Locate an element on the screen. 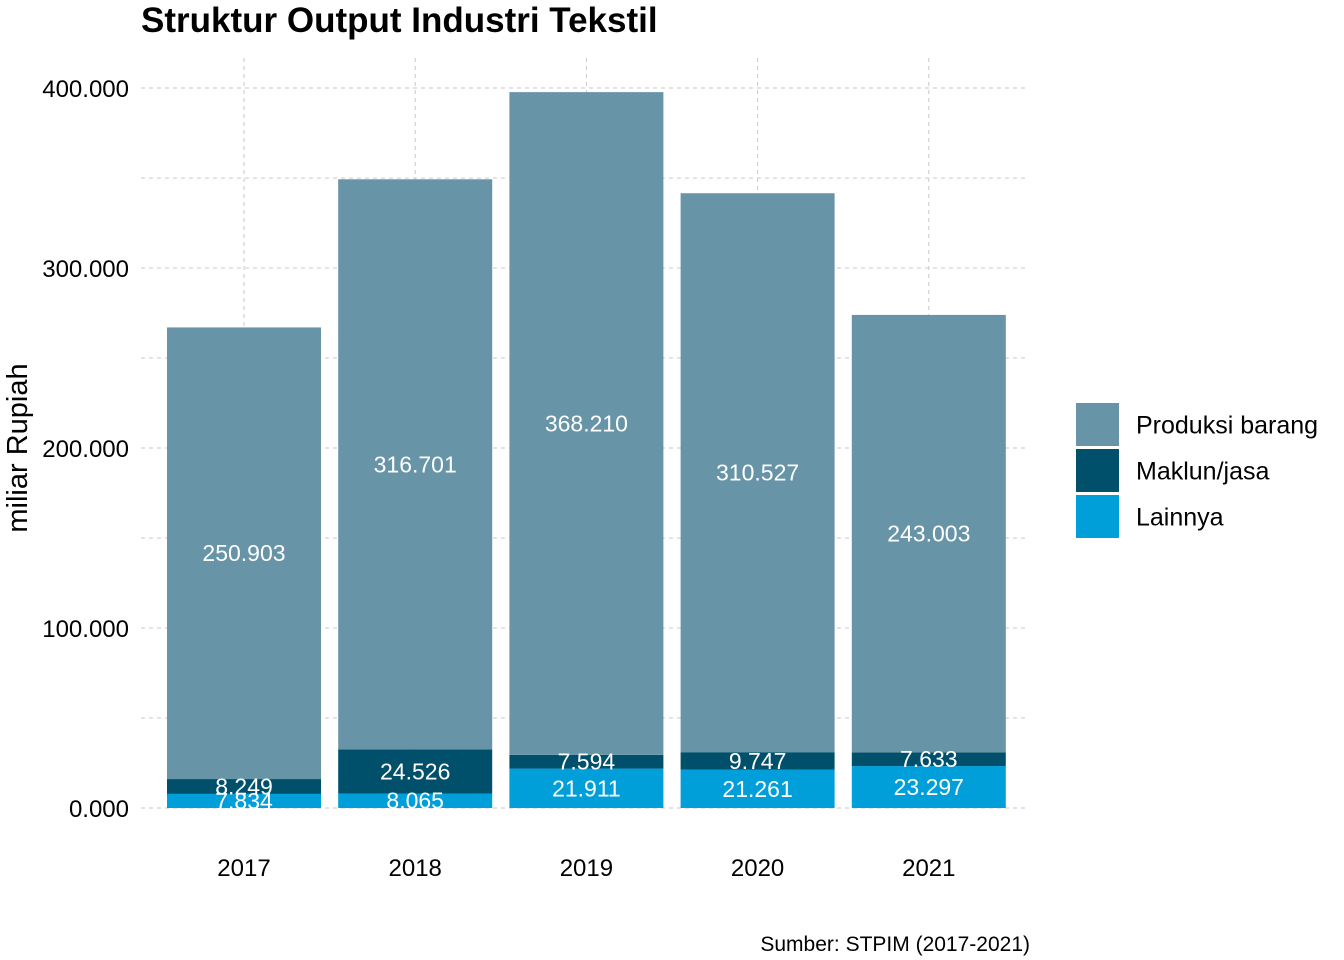 The height and width of the screenshot is (960, 1344). y-tick-label: 200.000 is located at coordinates (85, 449).